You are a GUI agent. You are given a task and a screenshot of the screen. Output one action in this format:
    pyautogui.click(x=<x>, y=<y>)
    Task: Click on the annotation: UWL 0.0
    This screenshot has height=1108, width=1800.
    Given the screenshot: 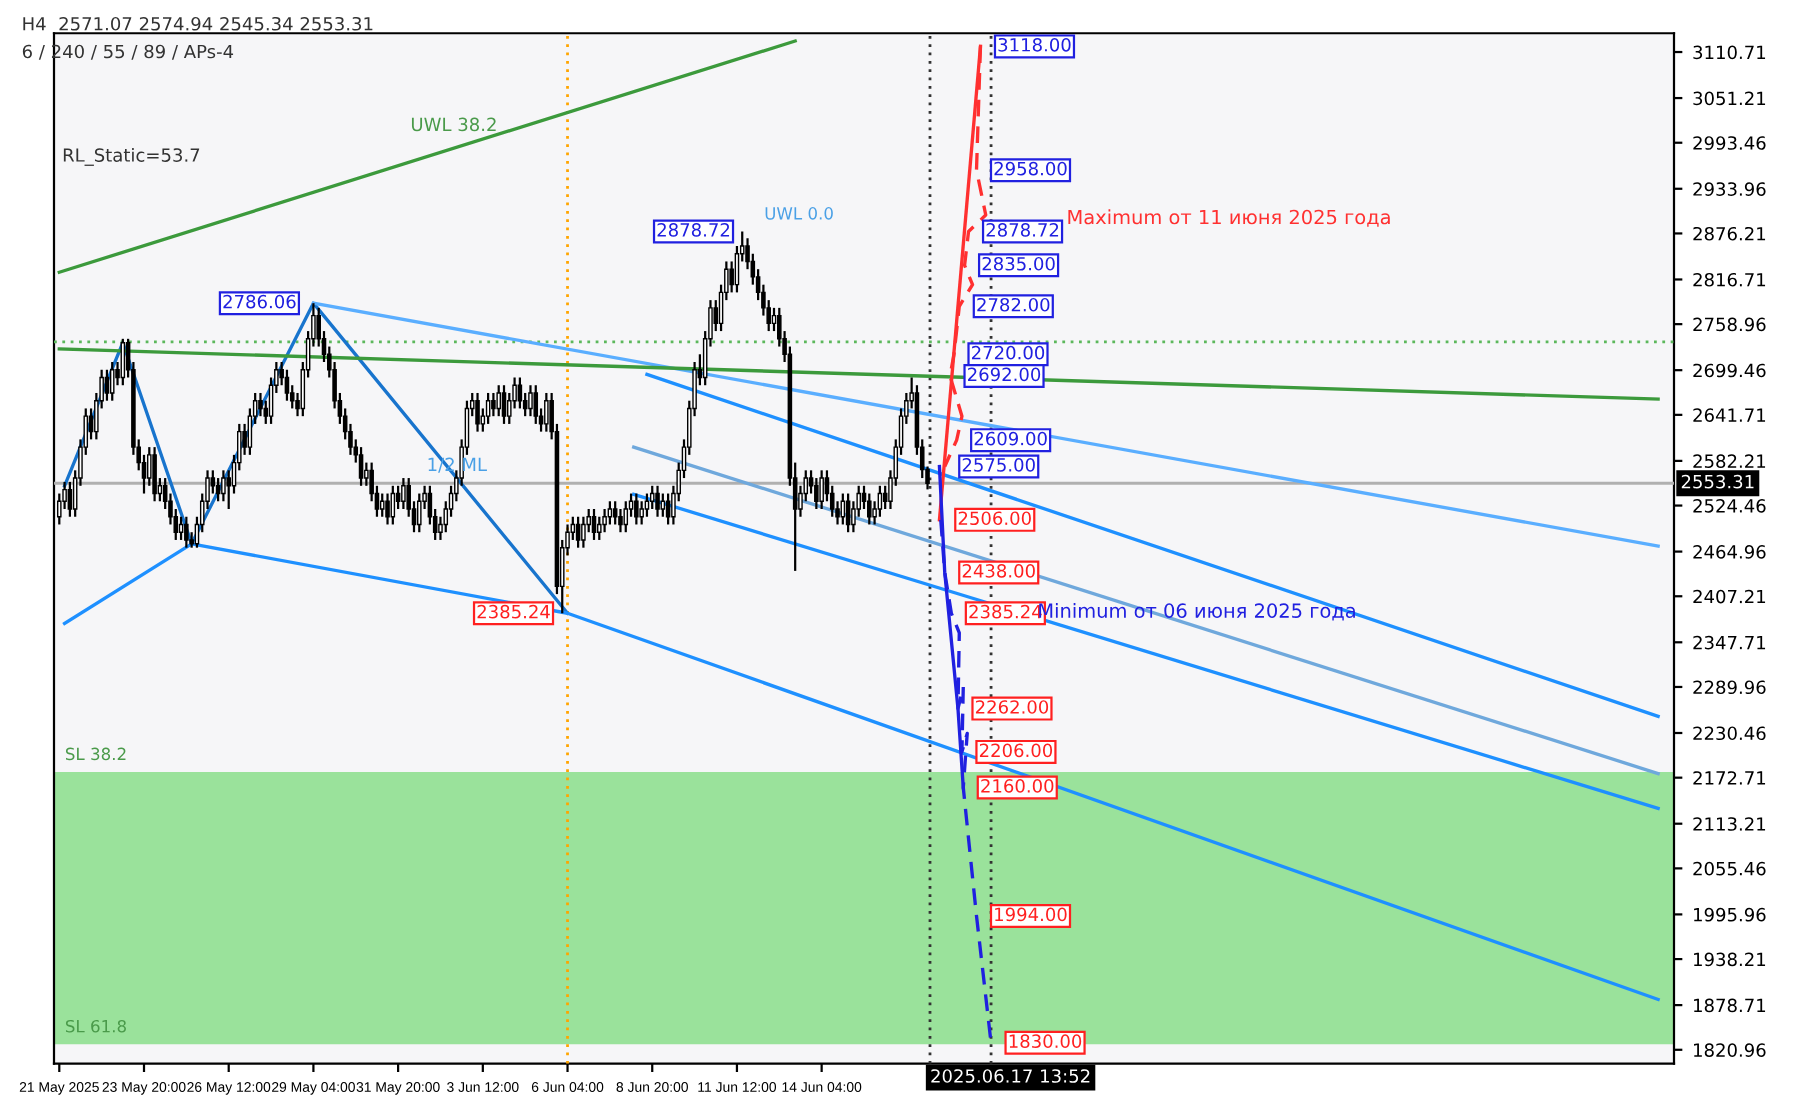 What is the action you would take?
    pyautogui.click(x=799, y=213)
    